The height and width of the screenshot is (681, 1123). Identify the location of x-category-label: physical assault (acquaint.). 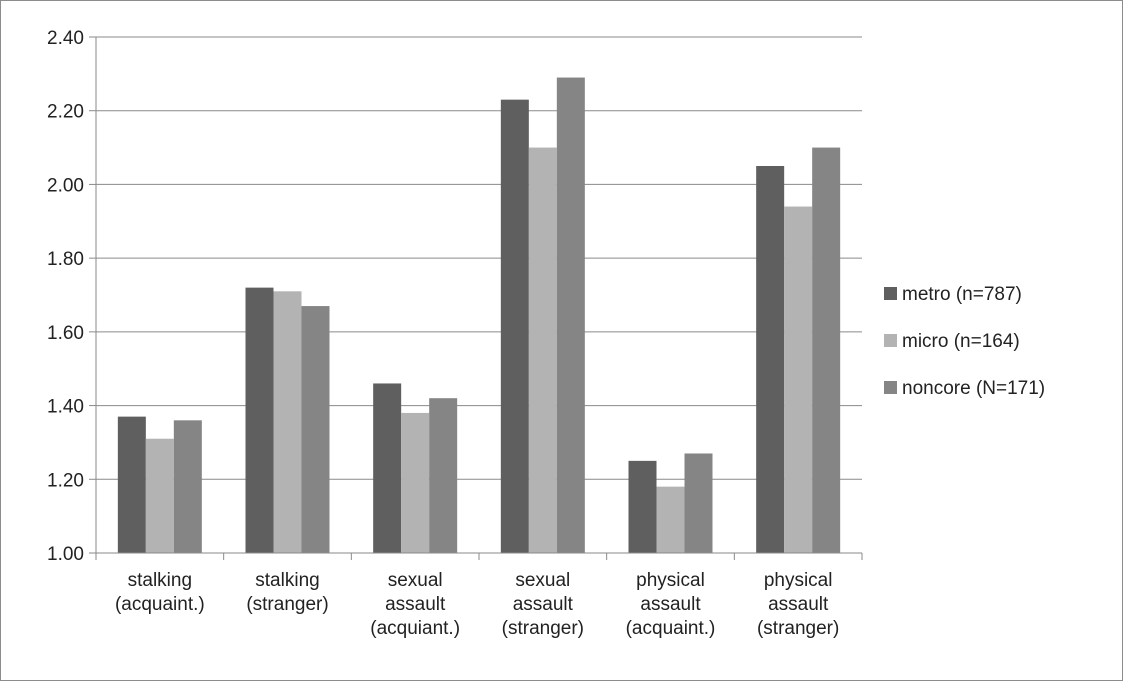
(671, 604).